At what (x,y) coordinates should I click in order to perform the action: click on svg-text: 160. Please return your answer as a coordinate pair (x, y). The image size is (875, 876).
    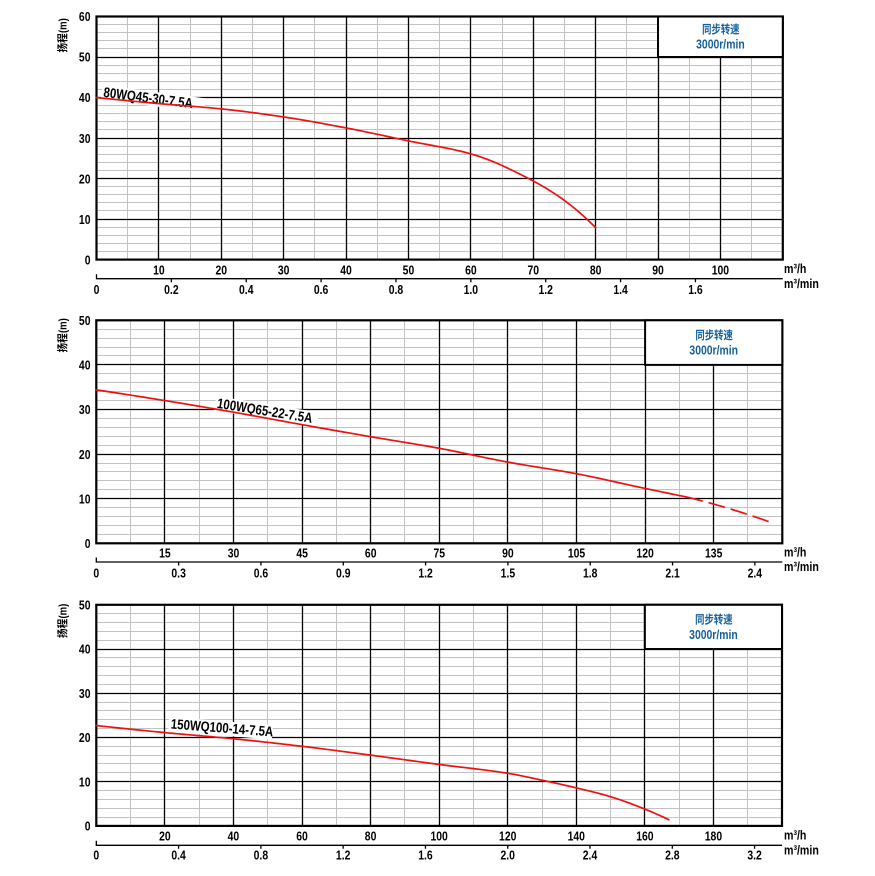
    Looking at the image, I should click on (645, 837).